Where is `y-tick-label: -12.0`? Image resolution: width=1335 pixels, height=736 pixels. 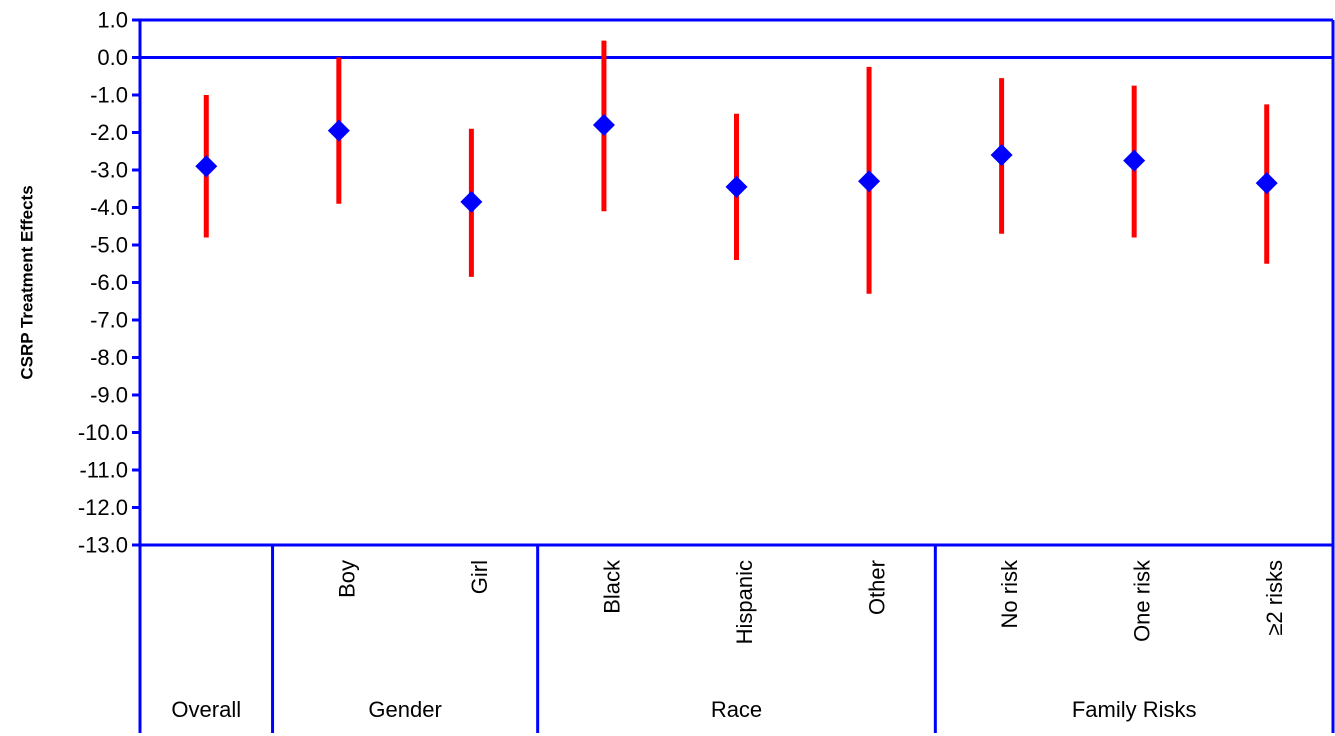 y-tick-label: -12.0 is located at coordinates (103, 507).